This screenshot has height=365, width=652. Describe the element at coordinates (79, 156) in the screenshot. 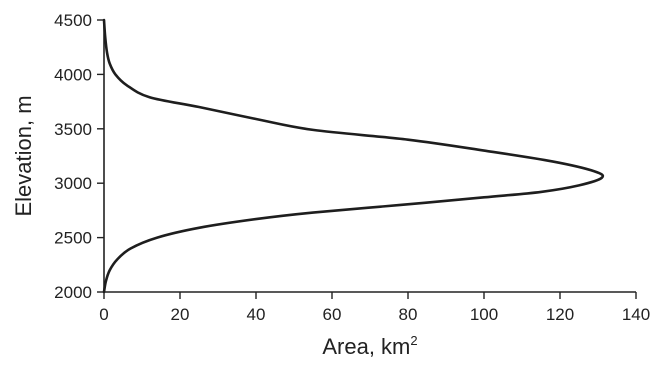

I see `y-ticks: 2000 2500 3000 3500 4000 4500` at that location.